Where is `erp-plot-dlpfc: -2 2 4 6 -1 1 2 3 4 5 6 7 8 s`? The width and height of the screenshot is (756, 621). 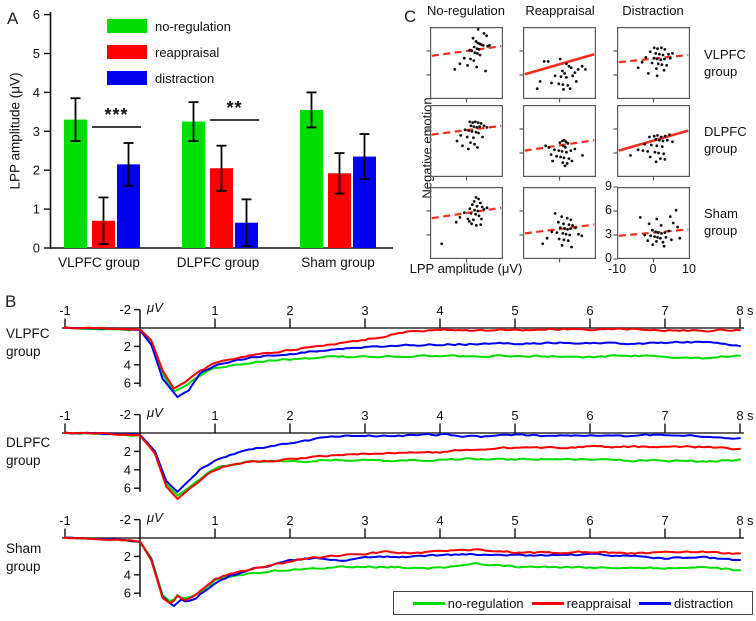 erp-plot-dlpfc: -2 2 4 6 -1 1 2 3 4 5 6 7 8 s is located at coordinates (406, 453).